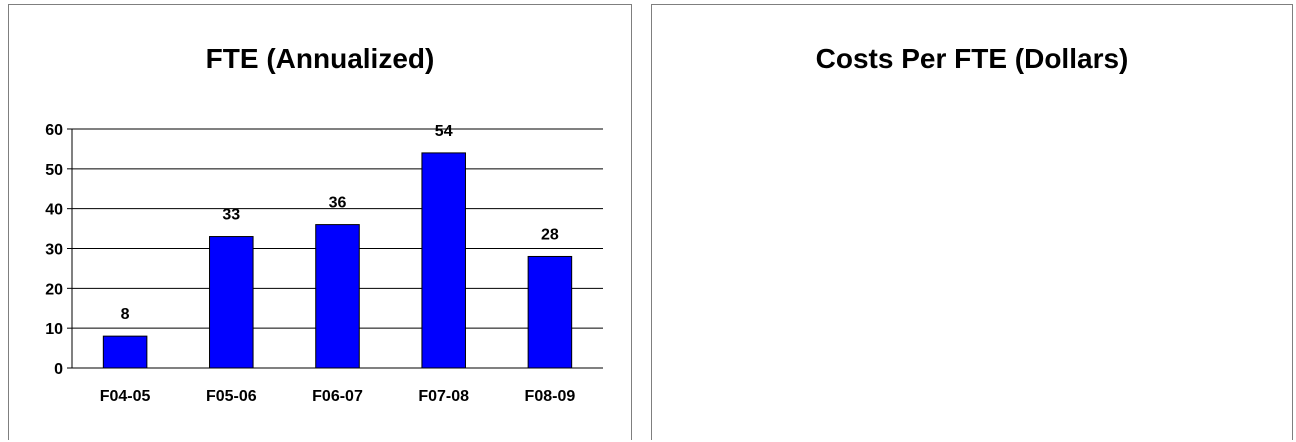  Describe the element at coordinates (125, 314) in the screenshot. I see `data-label: 8` at that location.